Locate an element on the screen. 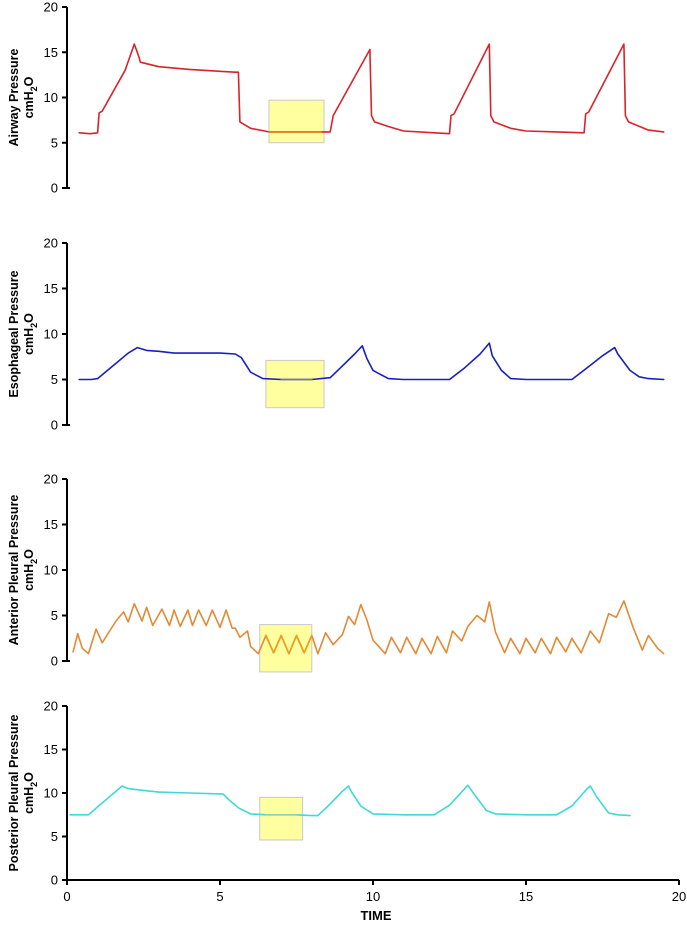 This screenshot has width=687, height=925. y-axis-title: Airway PressurecmH2O is located at coordinates (23, 97).